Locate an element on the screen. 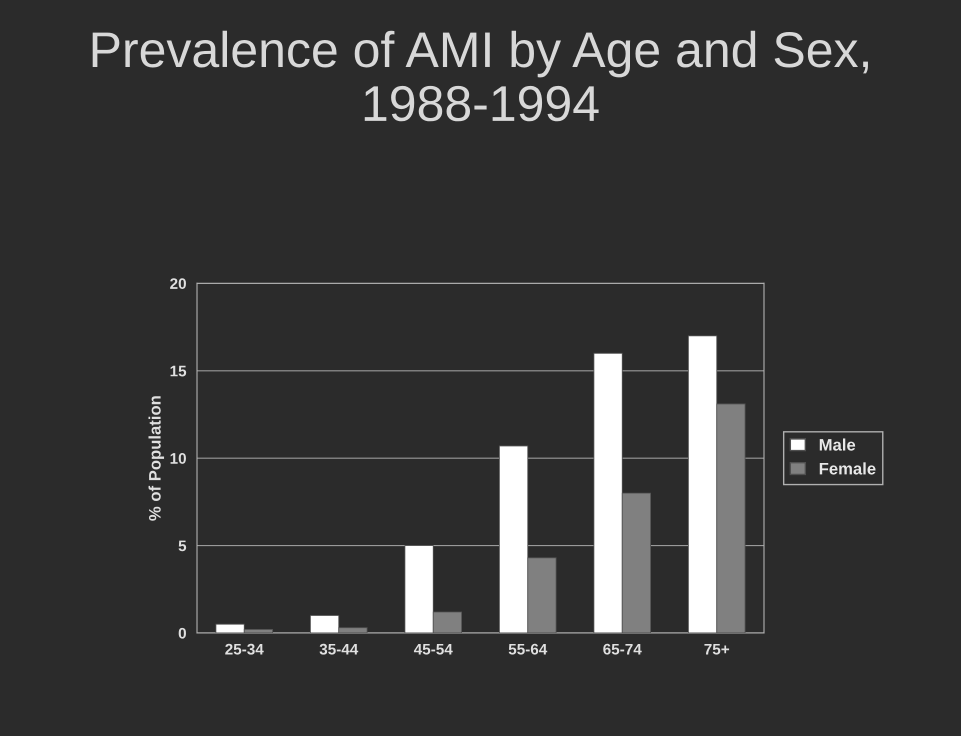 The height and width of the screenshot is (736, 961). x-tick-label: 35-44 is located at coordinates (339, 649).